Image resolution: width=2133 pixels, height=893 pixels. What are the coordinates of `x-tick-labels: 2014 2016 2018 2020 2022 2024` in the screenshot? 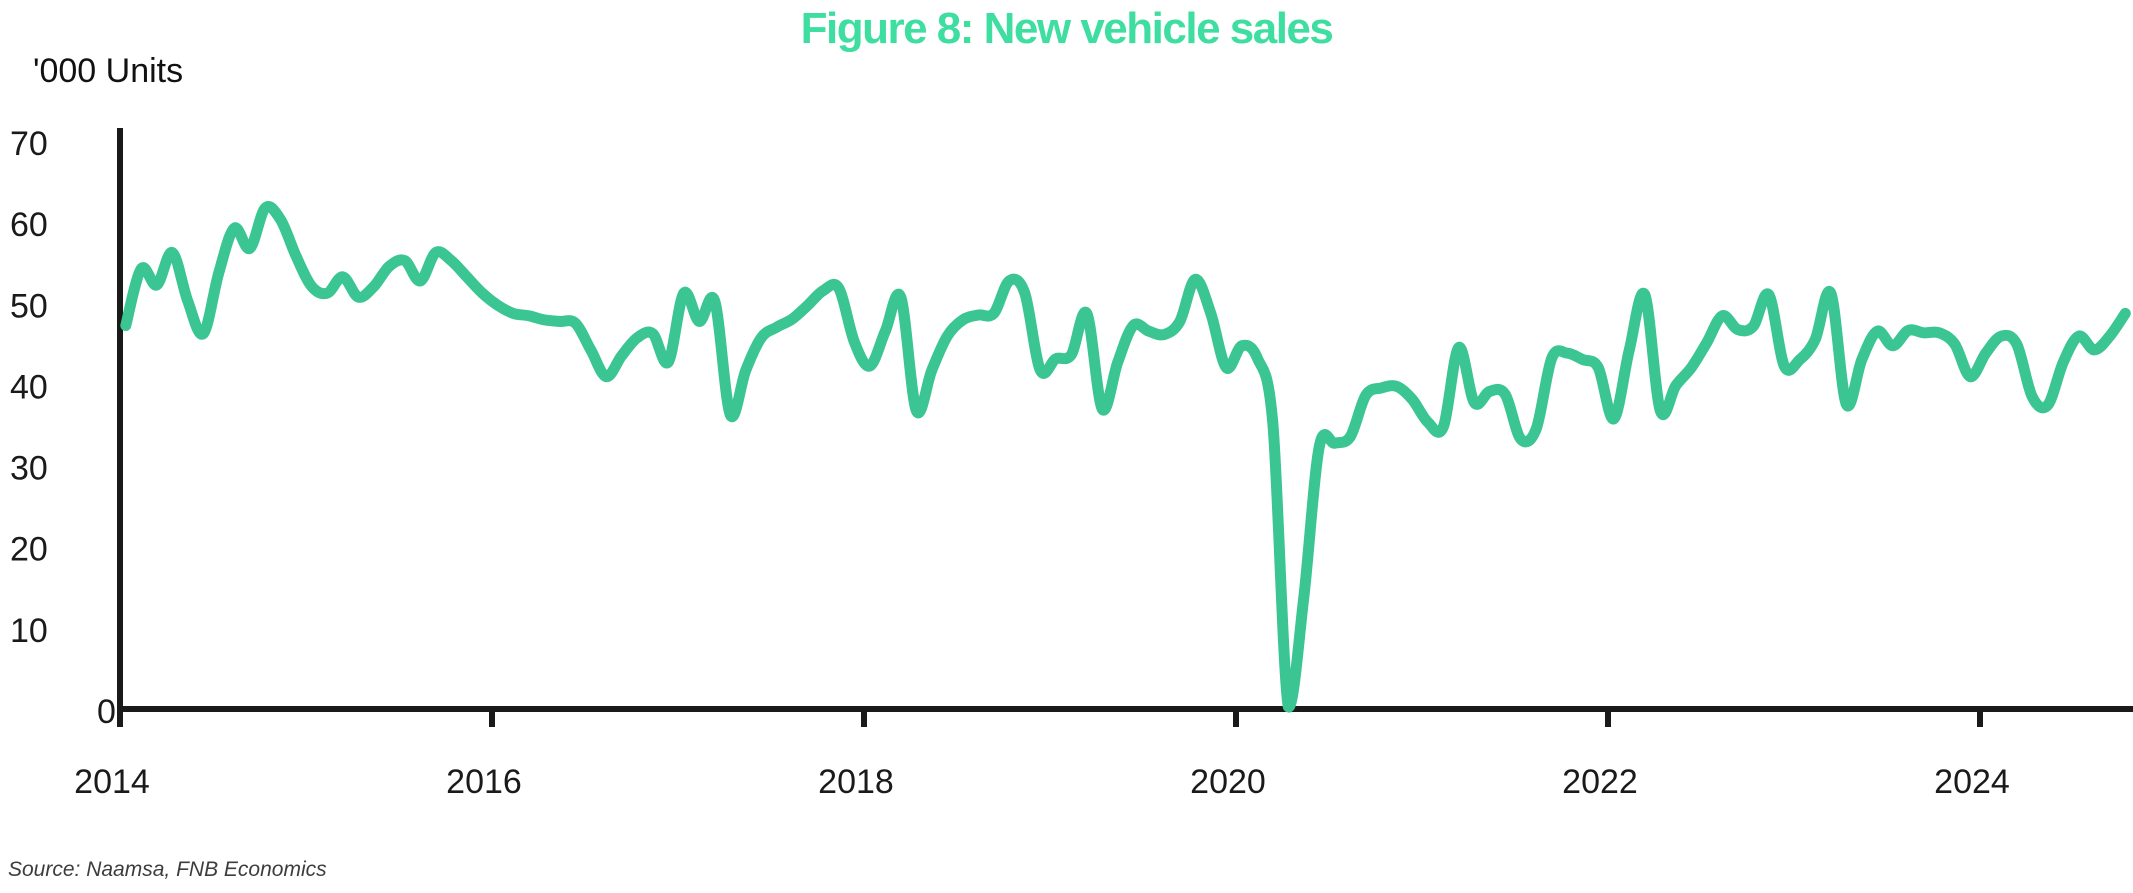 It's located at (1042, 782).